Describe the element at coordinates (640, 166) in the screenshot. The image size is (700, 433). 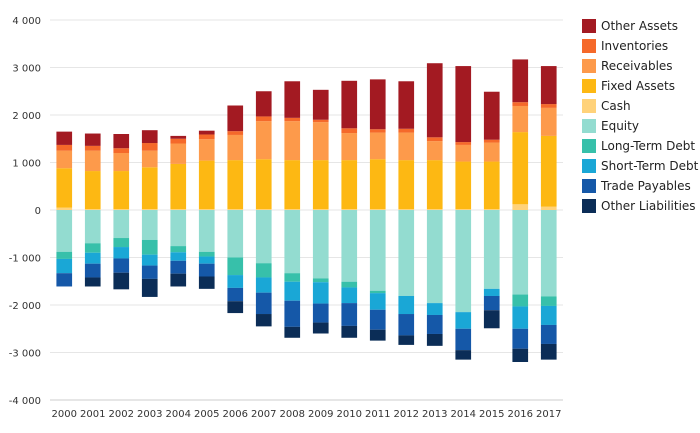
I see `legend-item: Short-Term Debt` at that location.